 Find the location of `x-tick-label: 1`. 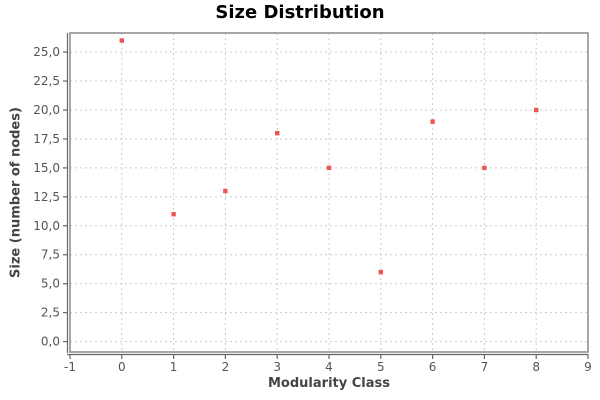

x-tick-label: 1 is located at coordinates (174, 367).